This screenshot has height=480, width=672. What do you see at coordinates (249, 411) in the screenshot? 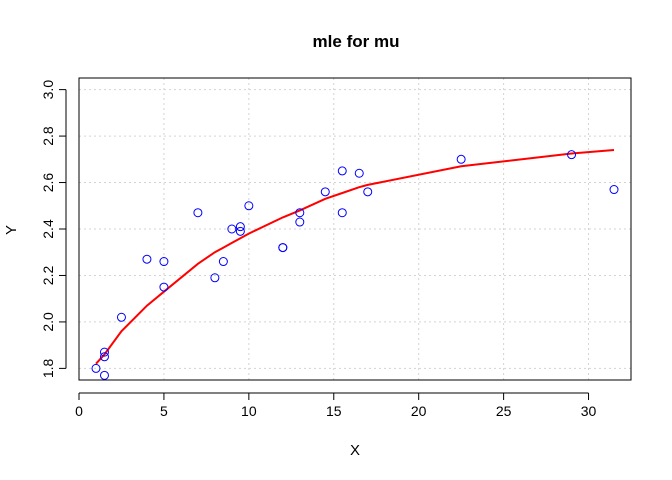
I see `x-tick-label: 10` at bounding box center [249, 411].